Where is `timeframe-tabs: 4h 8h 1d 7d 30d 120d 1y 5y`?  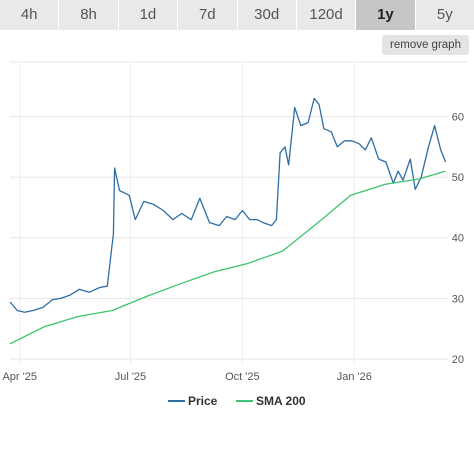 timeframe-tabs: 4h 8h 1d 7d 30d 120d 1y 5y is located at coordinates (237, 15).